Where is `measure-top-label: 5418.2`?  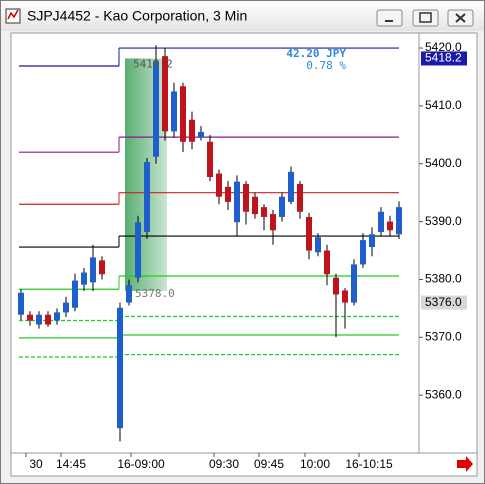 measure-top-label: 5418.2 is located at coordinates (153, 63).